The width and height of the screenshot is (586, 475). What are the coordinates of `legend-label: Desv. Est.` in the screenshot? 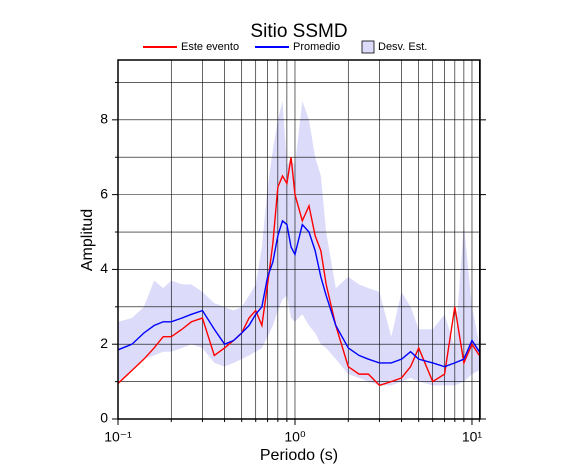 It's located at (402, 47).